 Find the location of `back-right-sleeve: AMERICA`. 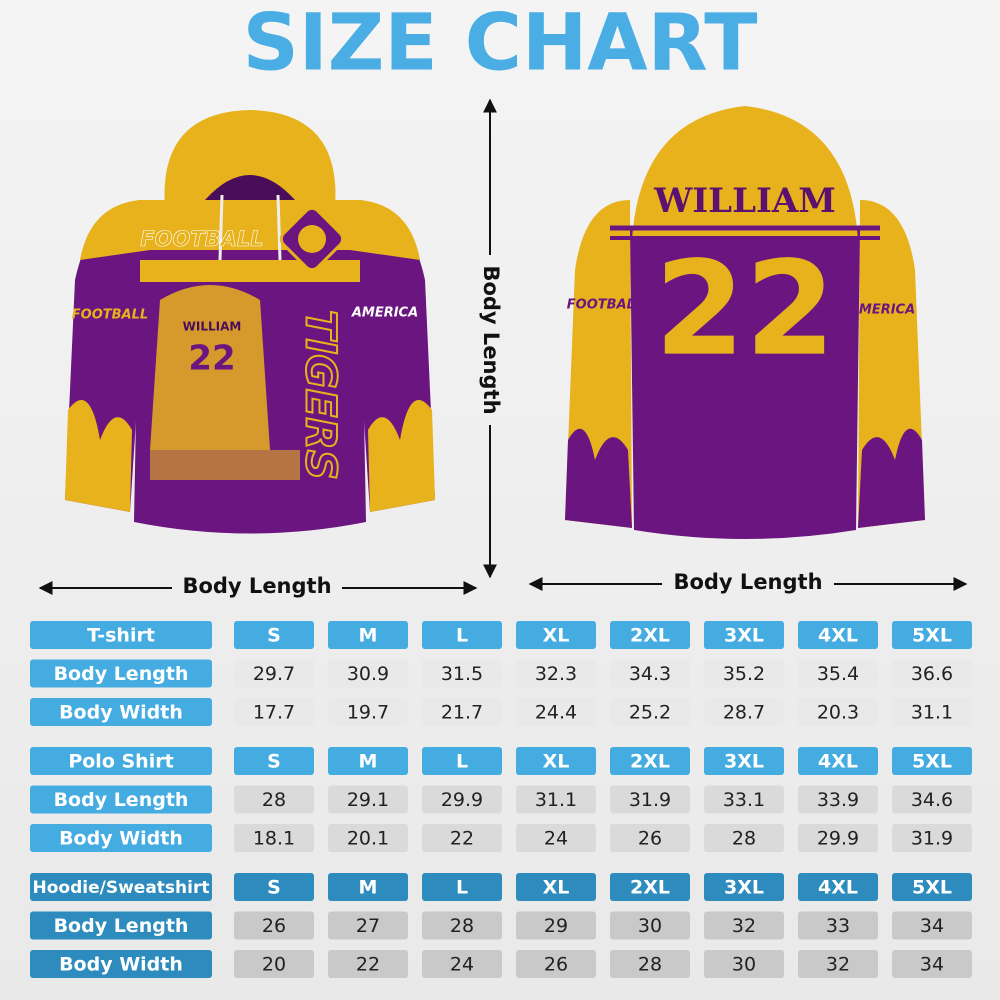

back-right-sleeve: AMERICA is located at coordinates (881, 310).